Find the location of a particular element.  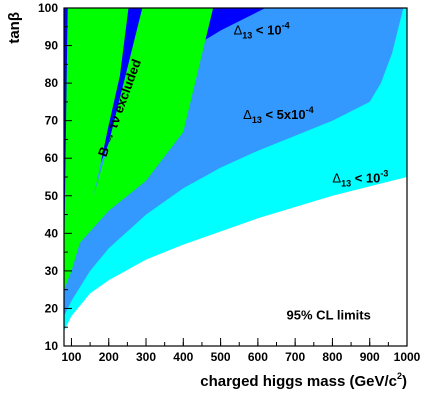

x-axis-title-end: ) is located at coordinates (404, 381).